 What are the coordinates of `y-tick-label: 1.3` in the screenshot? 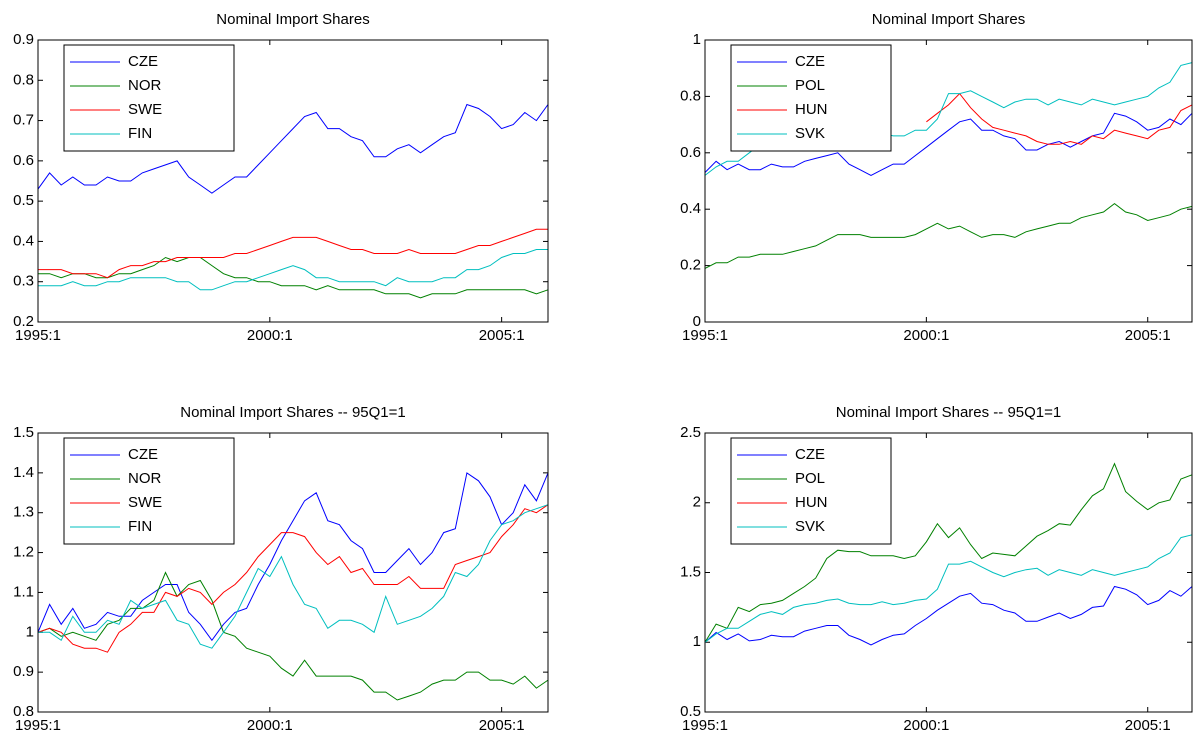 It's located at (23, 512).